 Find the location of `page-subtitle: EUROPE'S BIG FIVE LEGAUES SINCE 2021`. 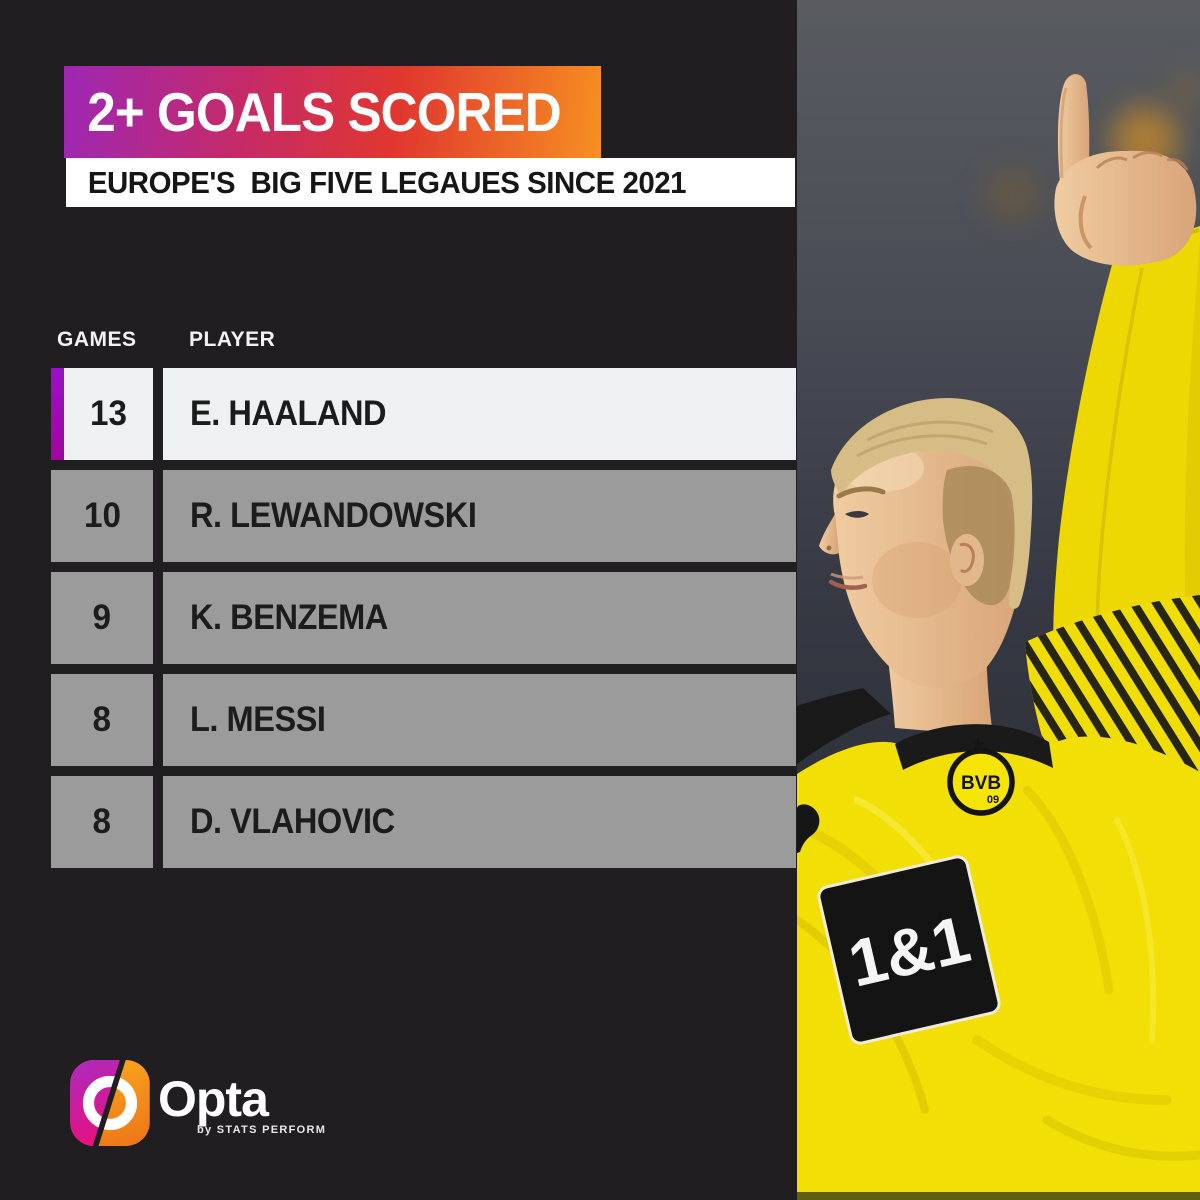

page-subtitle: EUROPE'S BIG FIVE LEGAUES SINCE 2021 is located at coordinates (387, 182).